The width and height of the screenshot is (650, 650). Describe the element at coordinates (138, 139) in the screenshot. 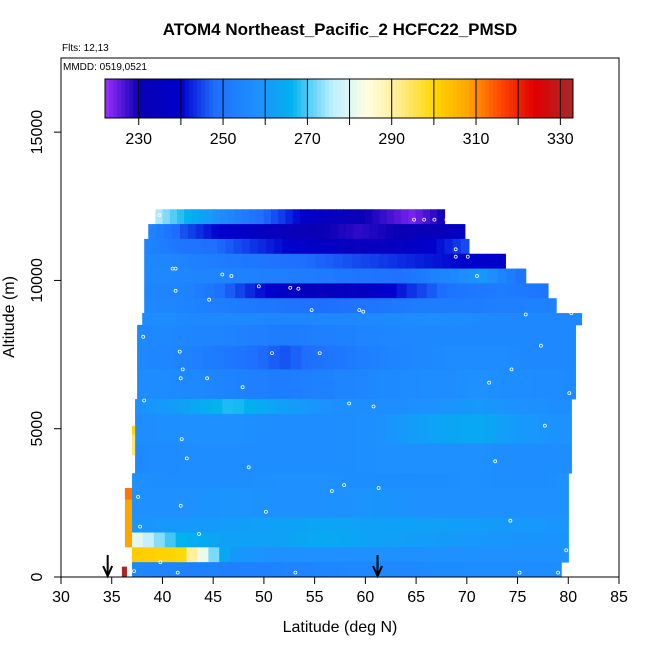

I see `colorbar-tick-label: 230` at that location.